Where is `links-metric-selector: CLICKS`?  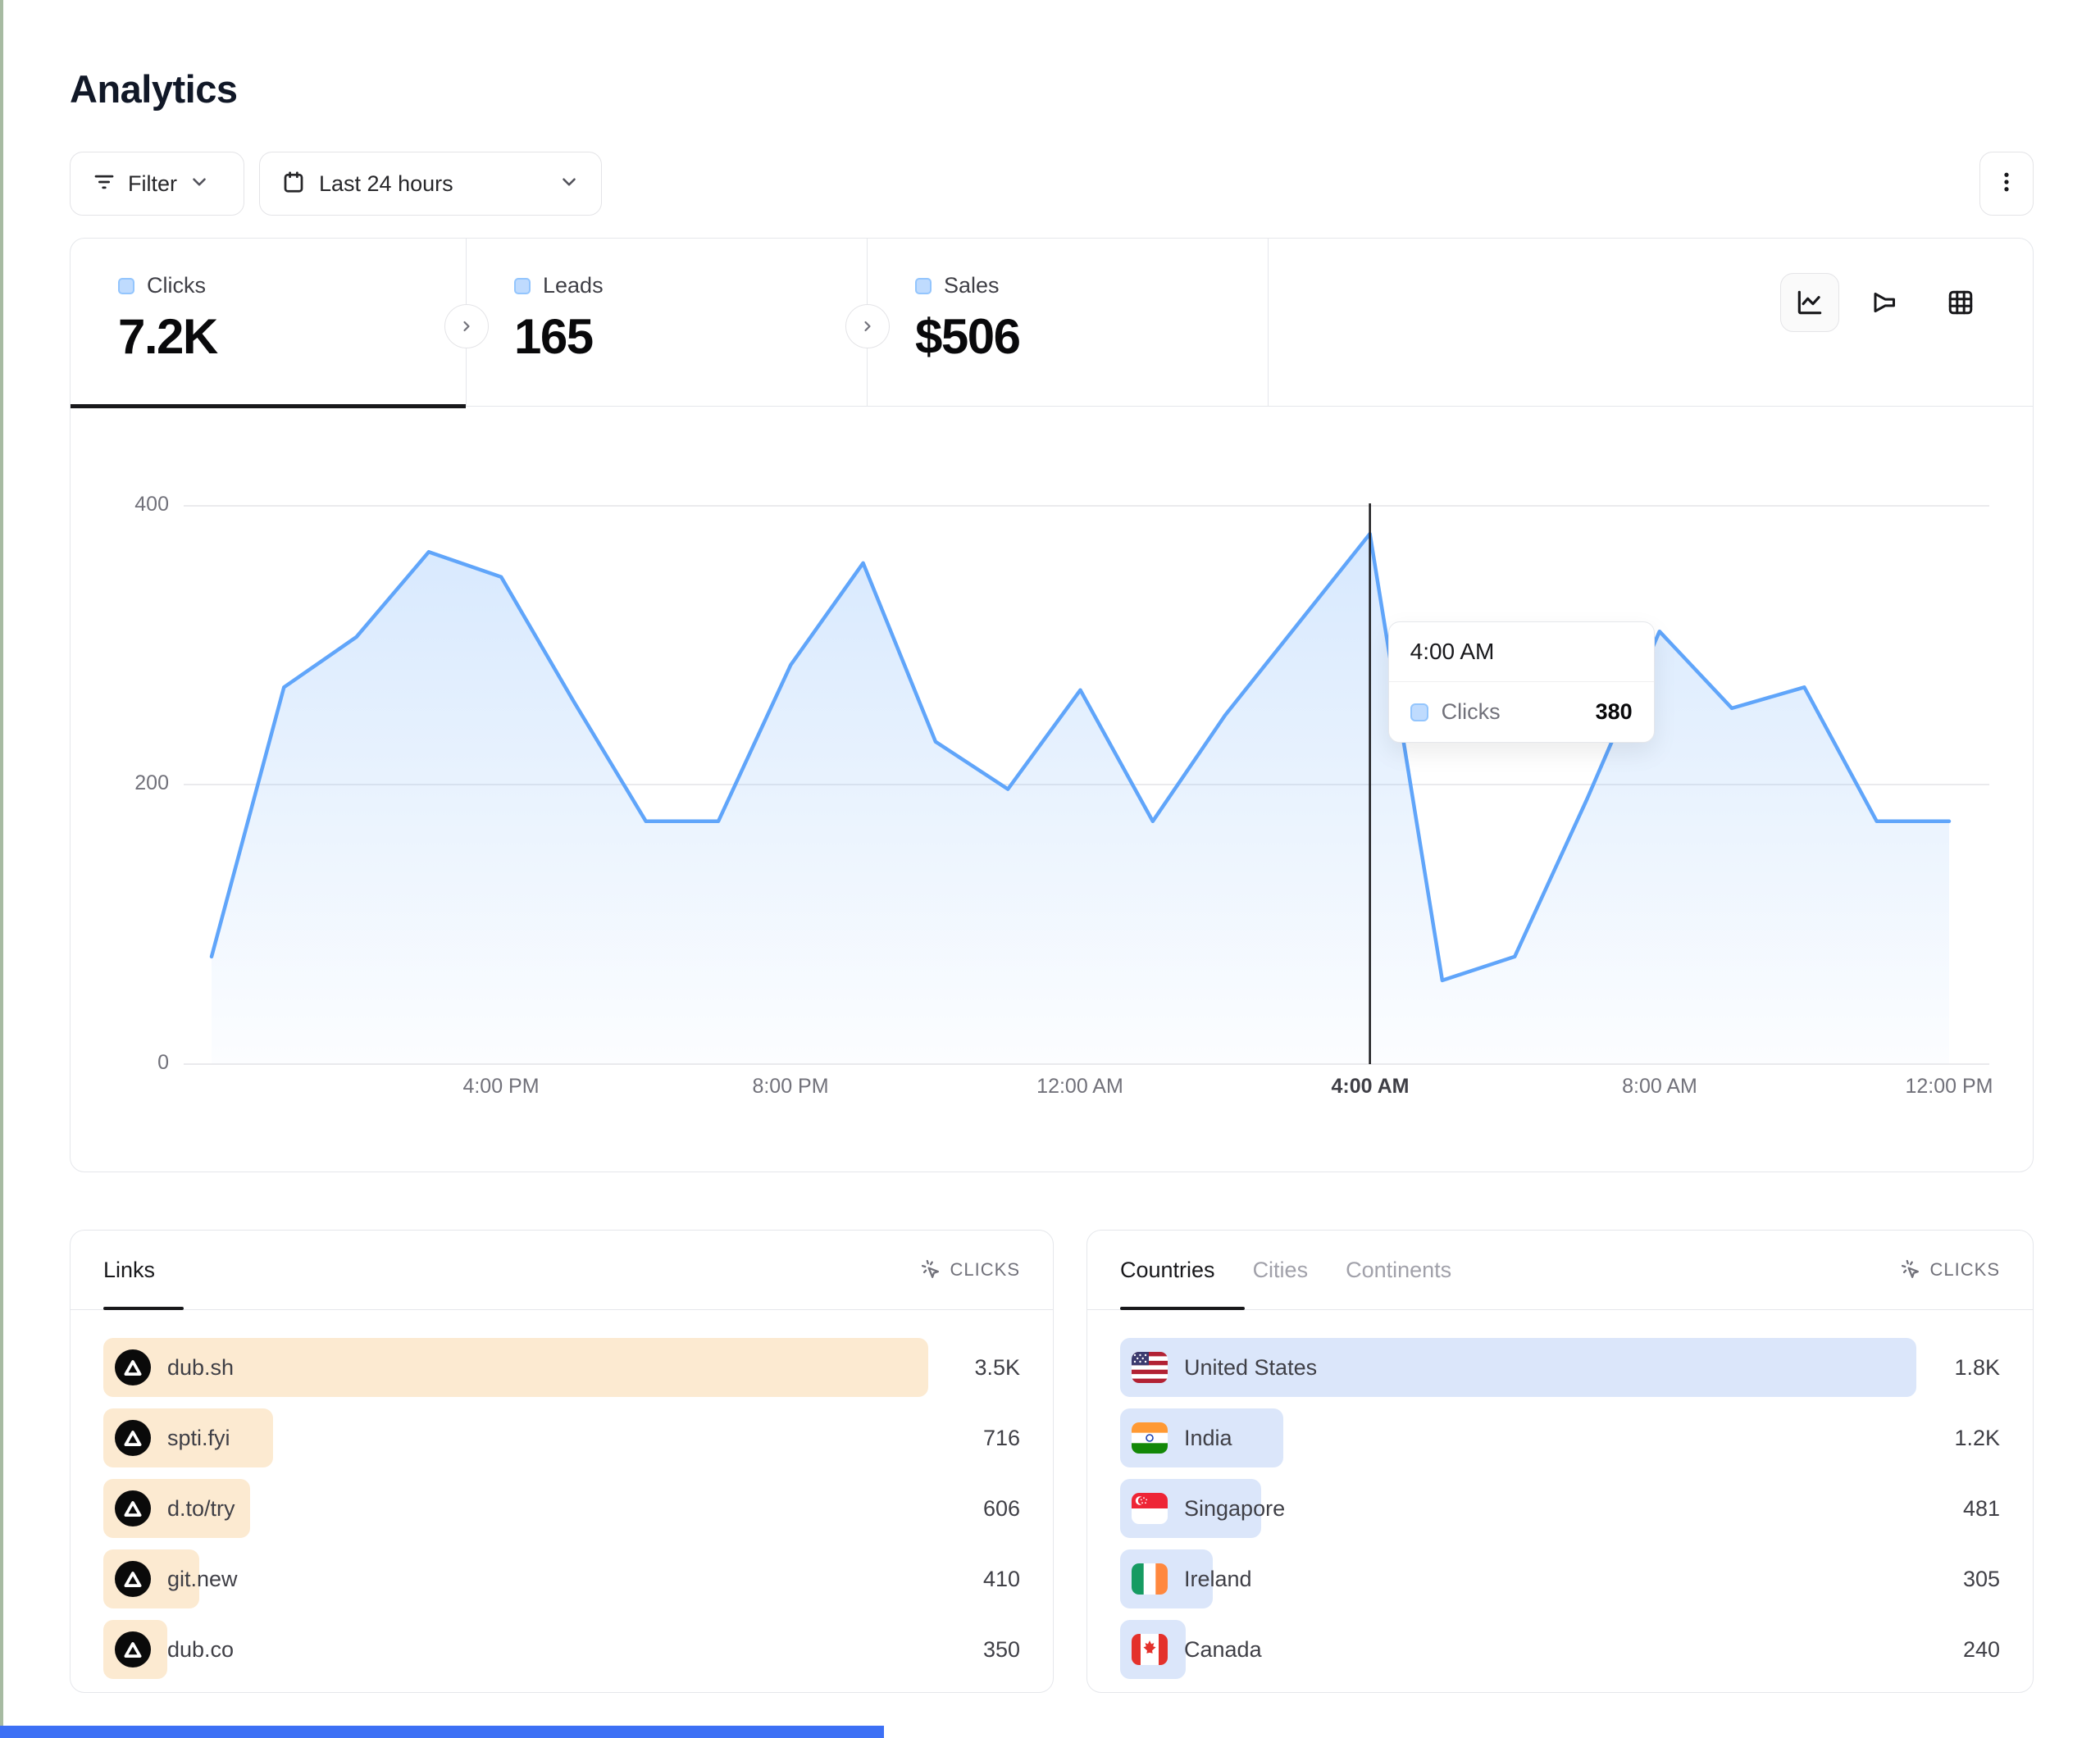
links-metric-selector: CLICKS is located at coordinates (969, 1269).